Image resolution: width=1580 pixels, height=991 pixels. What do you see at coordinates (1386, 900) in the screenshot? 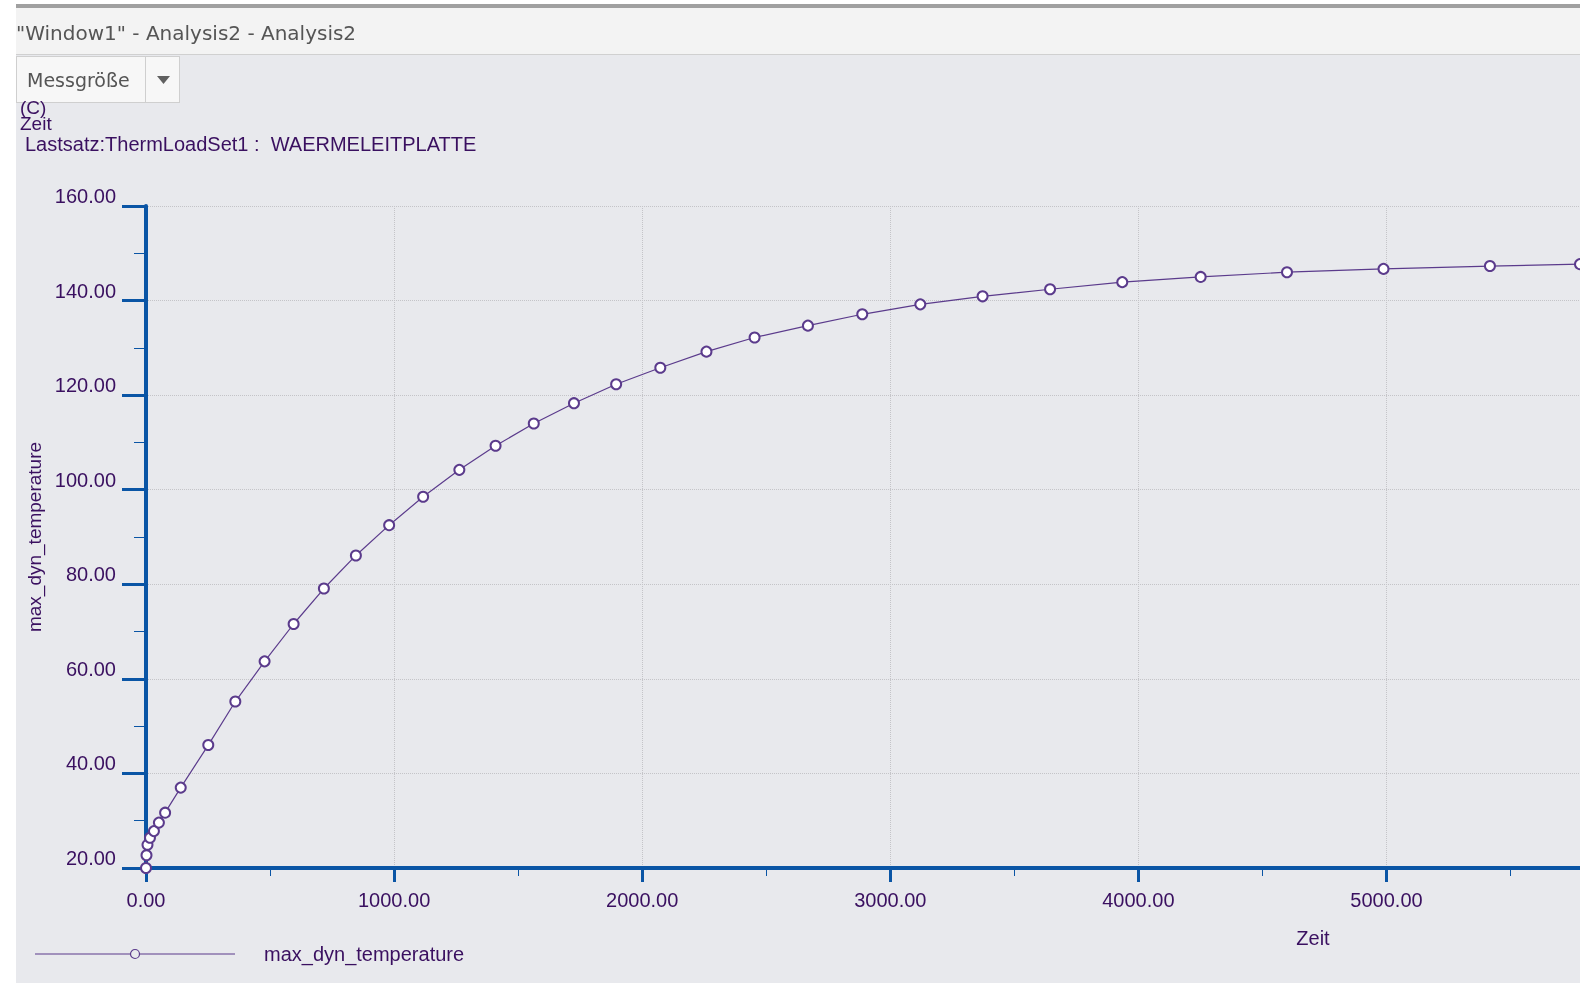
I see `x-tick-label: 5000.00` at bounding box center [1386, 900].